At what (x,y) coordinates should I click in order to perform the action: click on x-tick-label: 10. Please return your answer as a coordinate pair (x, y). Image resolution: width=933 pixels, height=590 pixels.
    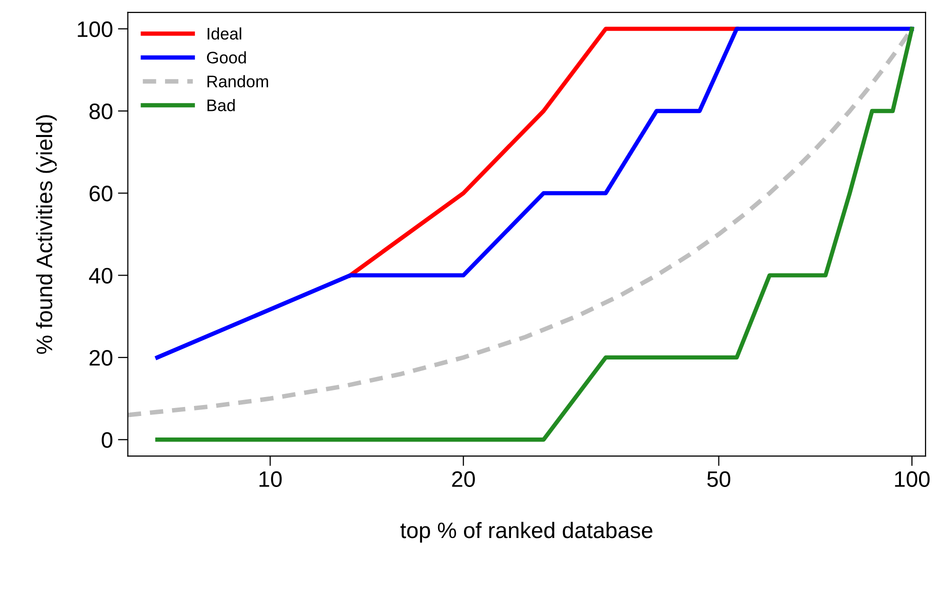
    Looking at the image, I should click on (271, 479).